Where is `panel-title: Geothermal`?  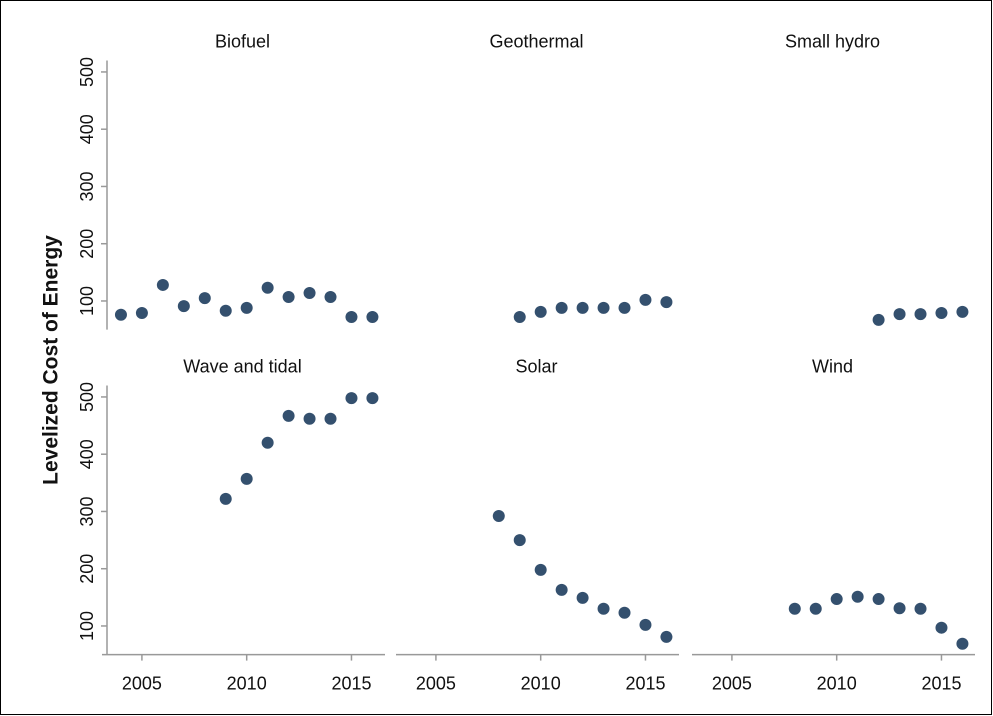
panel-title: Geothermal is located at coordinates (536, 41).